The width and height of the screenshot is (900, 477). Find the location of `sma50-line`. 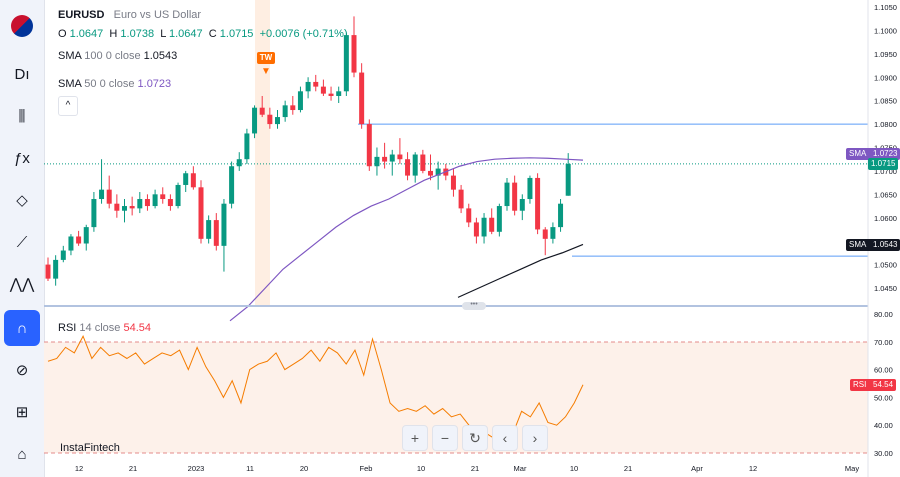

sma50-line is located at coordinates (406, 239).